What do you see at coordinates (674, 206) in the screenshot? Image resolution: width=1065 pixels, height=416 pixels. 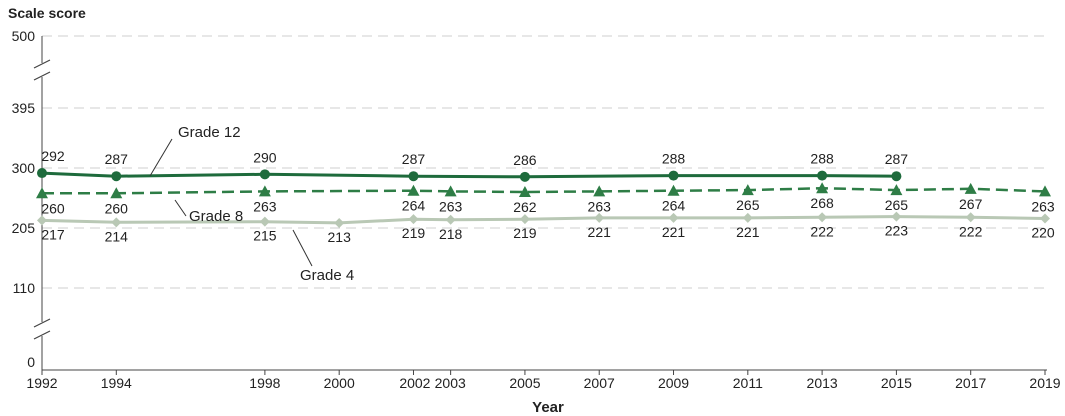 I see `data-label: 264` at bounding box center [674, 206].